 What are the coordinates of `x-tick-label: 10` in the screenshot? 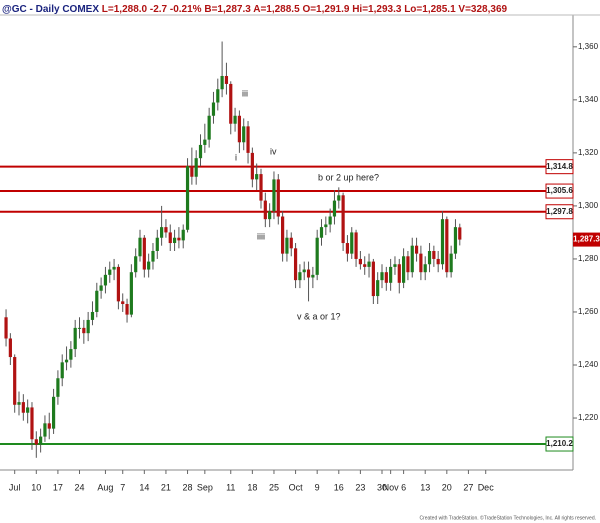 It's located at (36, 487).